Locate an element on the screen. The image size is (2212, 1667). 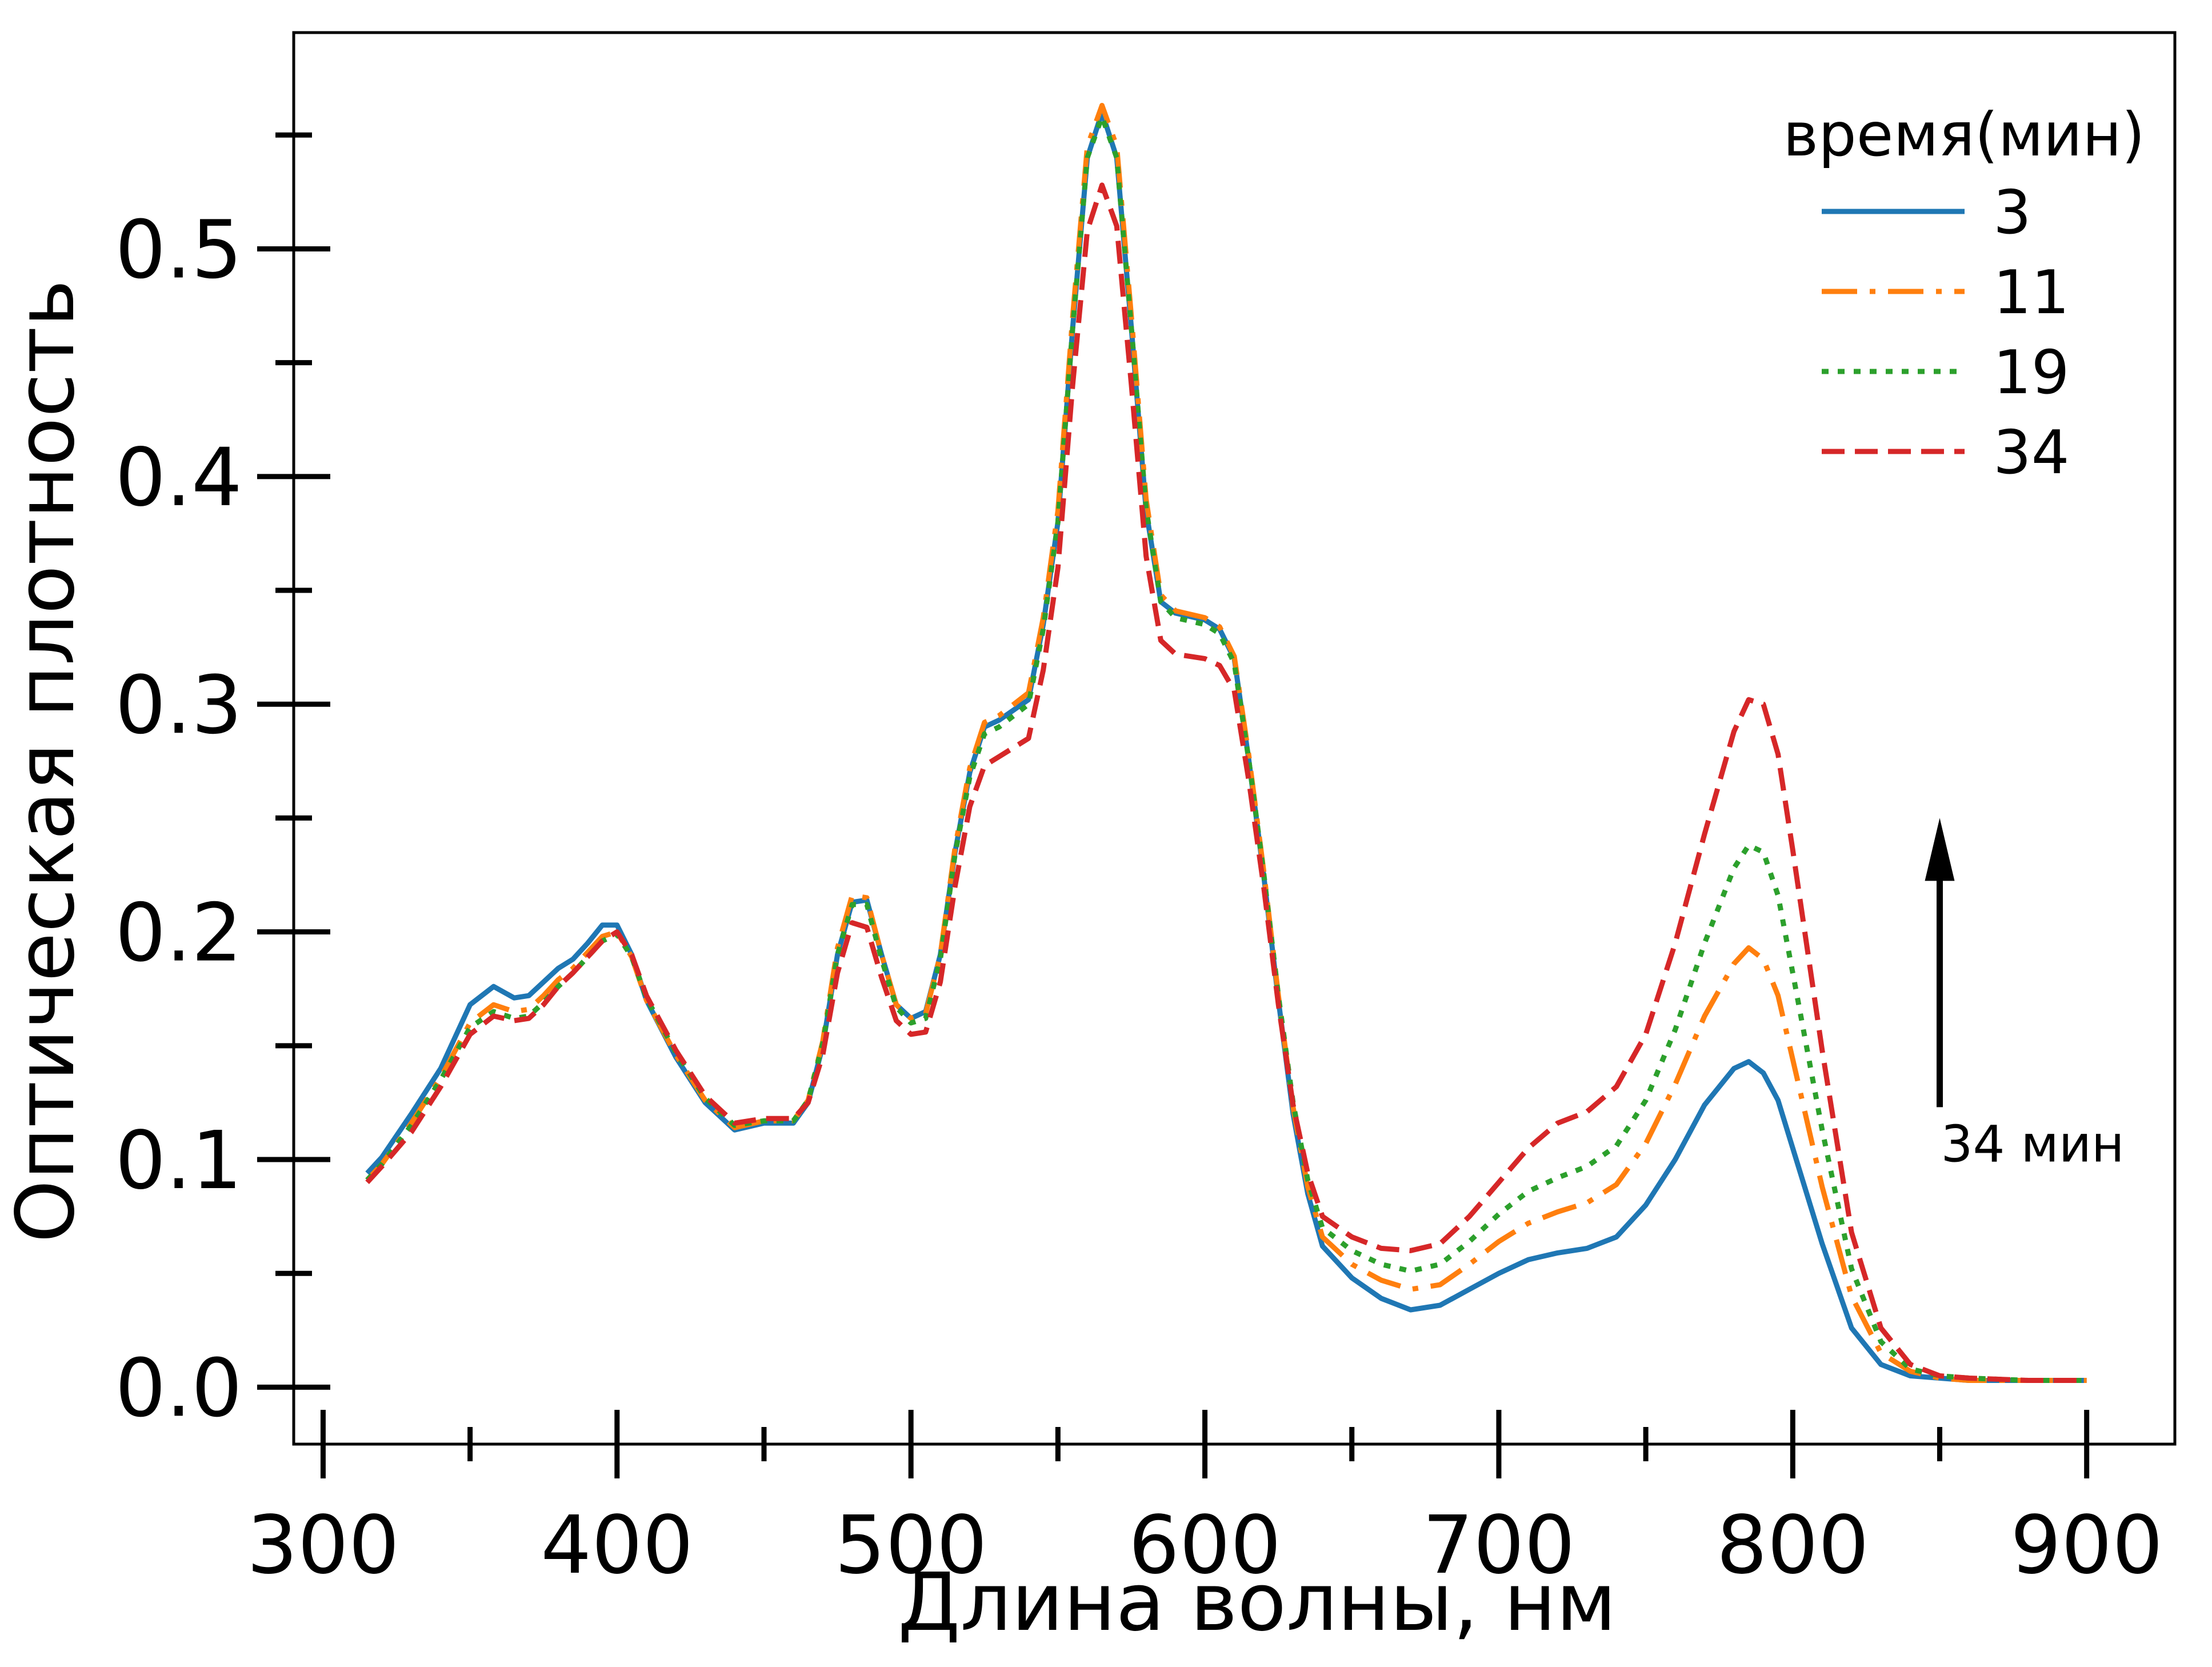
legend-entries: 3 11 19 34 is located at coordinates (1946, 332).